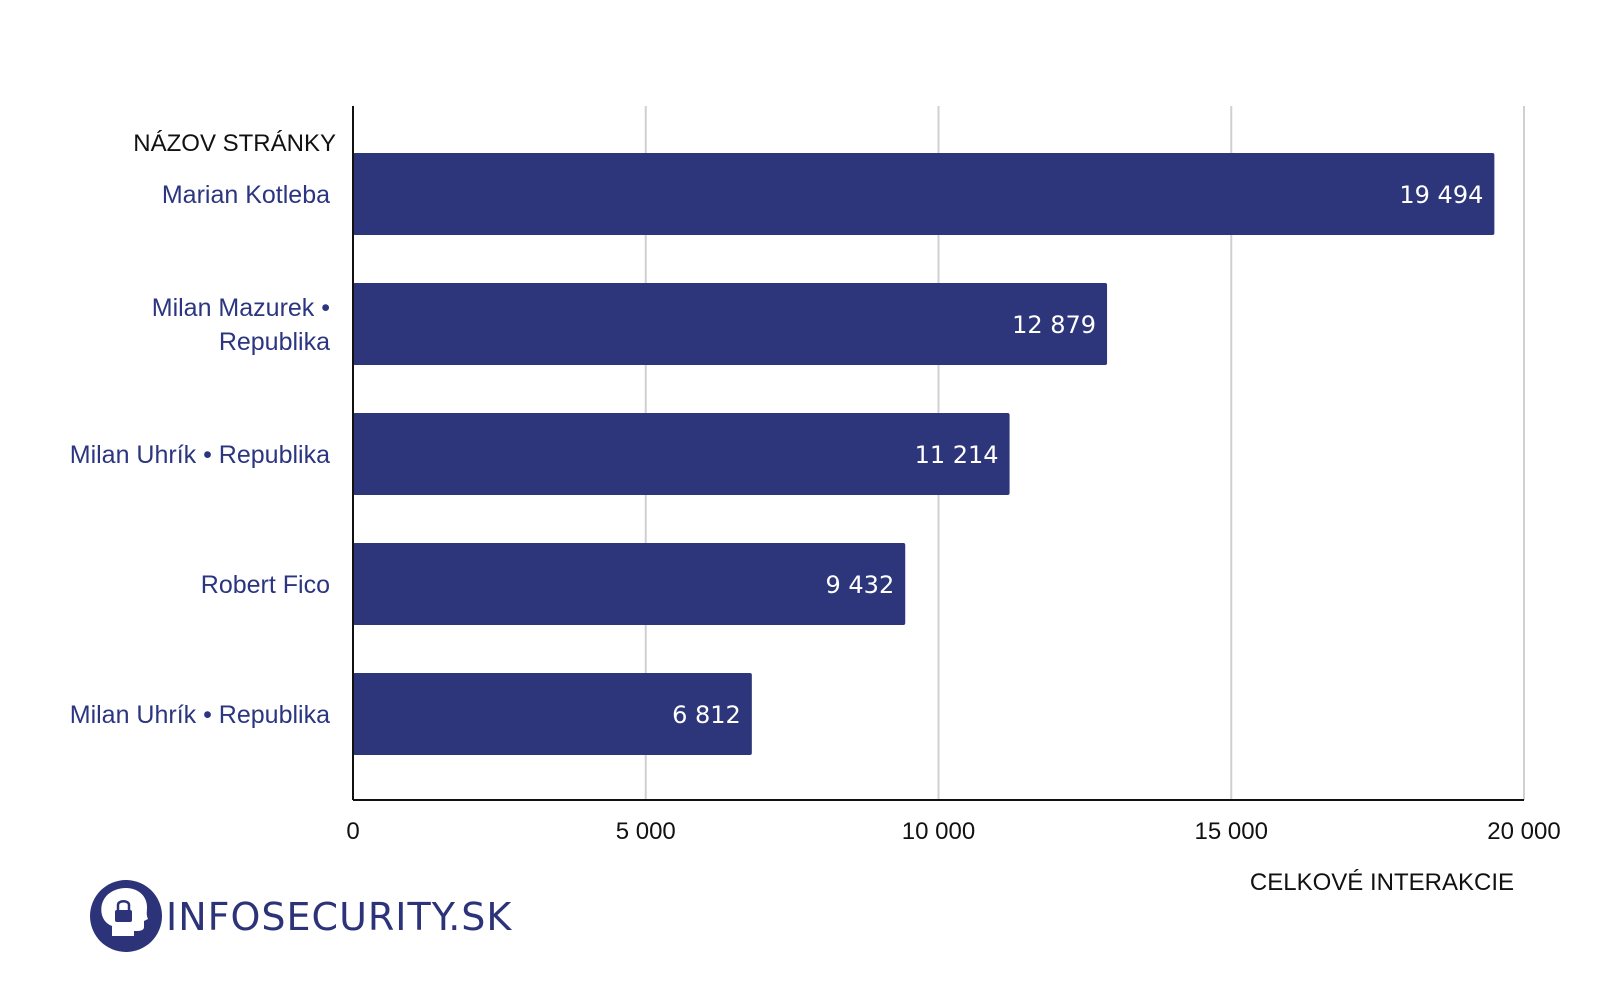 This screenshot has height=1004, width=1600. What do you see at coordinates (339, 917) in the screenshot?
I see `logo-text: INFOSECURITY.SK` at bounding box center [339, 917].